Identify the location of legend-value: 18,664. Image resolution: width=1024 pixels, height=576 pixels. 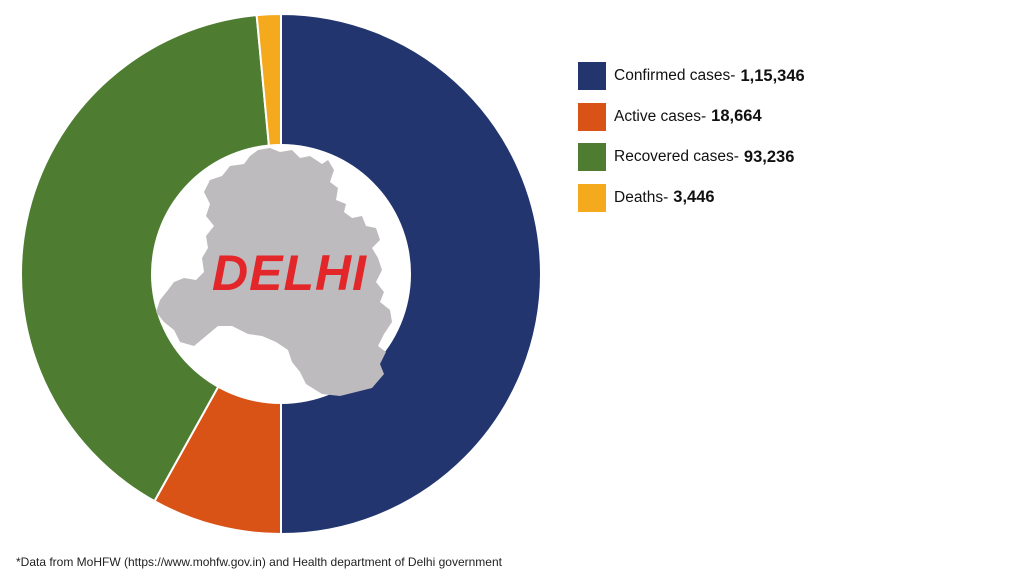
(736, 116).